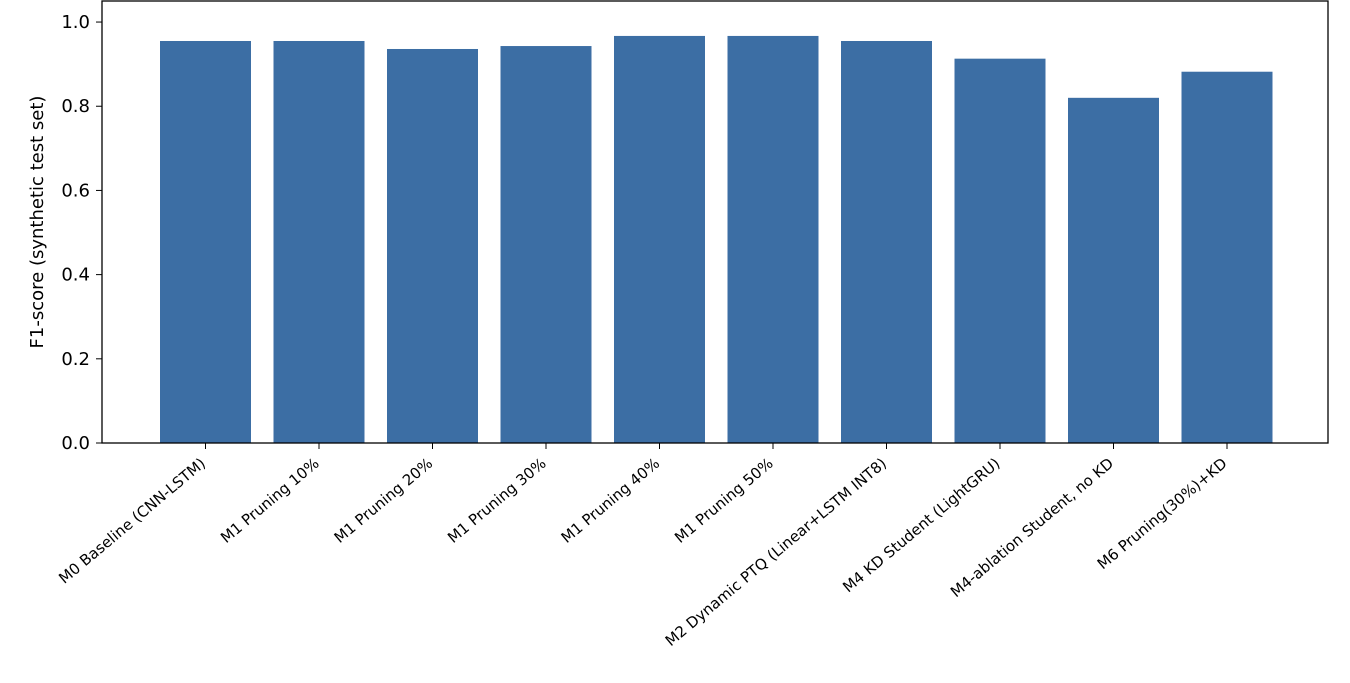  I want to click on y-tick-label-6: 1.0, so click(75, 22).